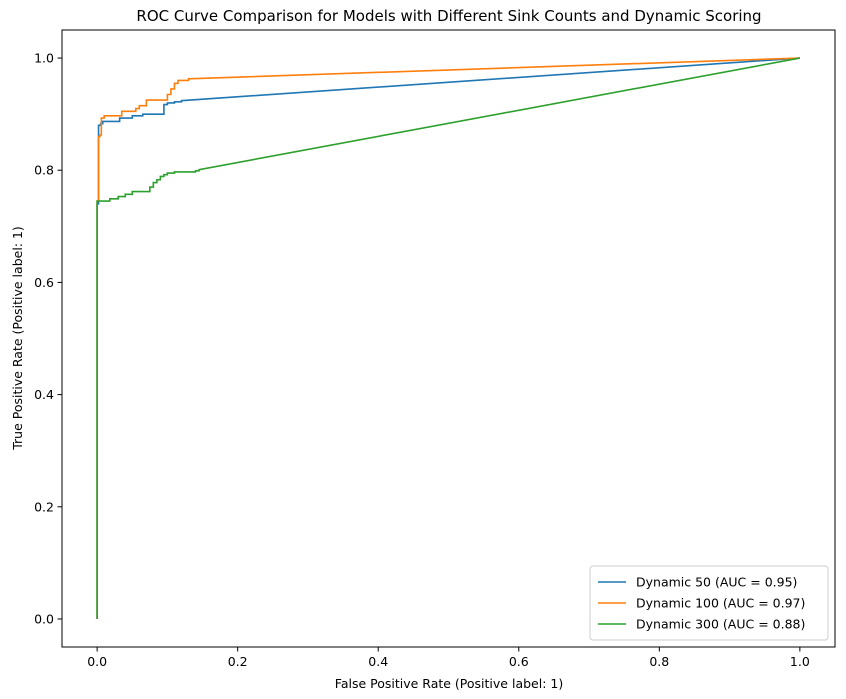 The image size is (846, 699). What do you see at coordinates (378, 661) in the screenshot?
I see `x-tick-label: 0.4` at bounding box center [378, 661].